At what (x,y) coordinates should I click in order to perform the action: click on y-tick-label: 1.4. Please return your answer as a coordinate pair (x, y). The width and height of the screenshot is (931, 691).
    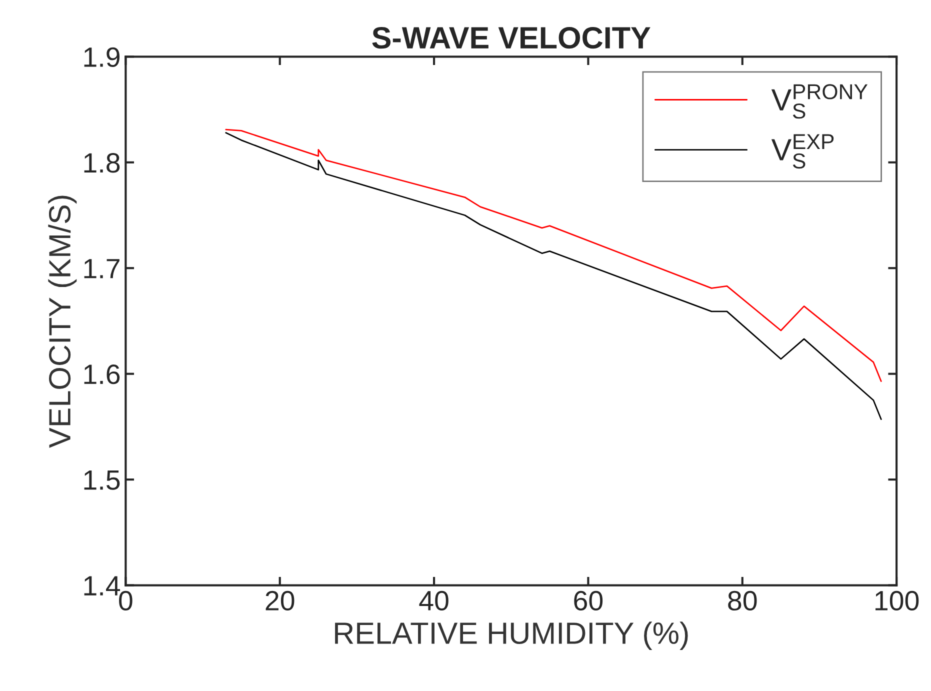
    Looking at the image, I should click on (102, 586).